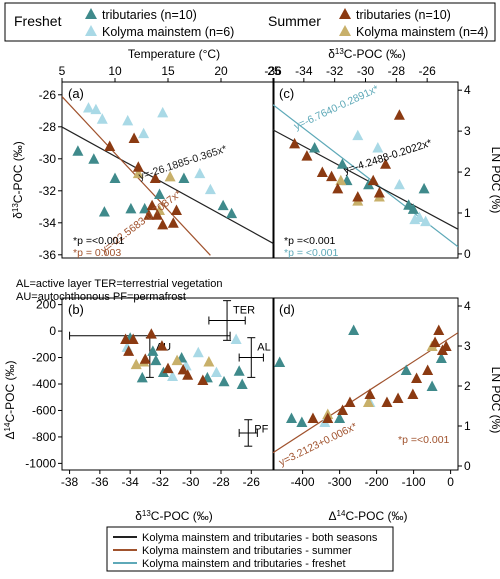  Describe the element at coordinates (345, 13) in the screenshot. I see `legend-sum-trib-marker` at that location.